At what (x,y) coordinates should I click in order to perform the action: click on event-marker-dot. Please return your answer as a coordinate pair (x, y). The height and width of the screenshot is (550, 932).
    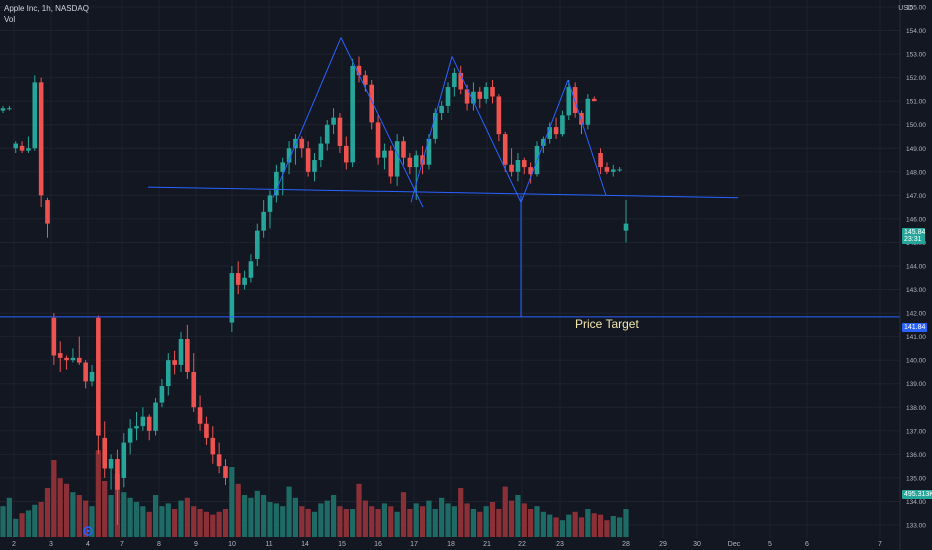
    Looking at the image, I should click on (88, 531).